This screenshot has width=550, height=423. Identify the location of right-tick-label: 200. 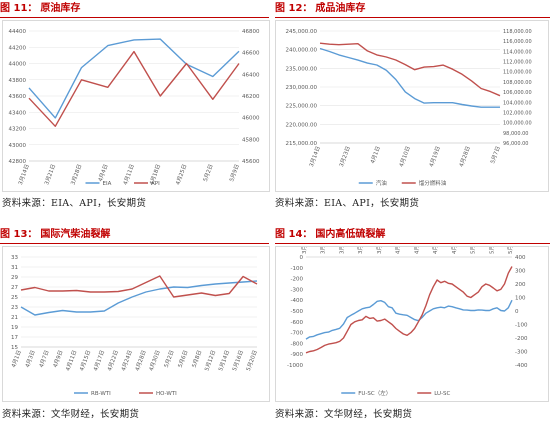
(520, 285).